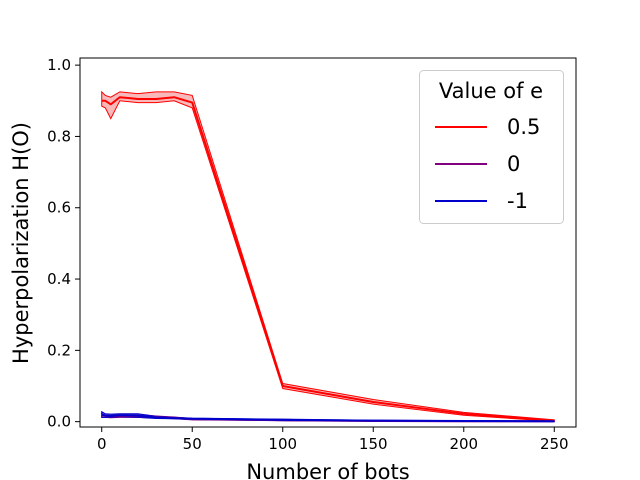 The image size is (640, 480). Describe the element at coordinates (59, 350) in the screenshot. I see `y-tick-label: 0.2` at that location.